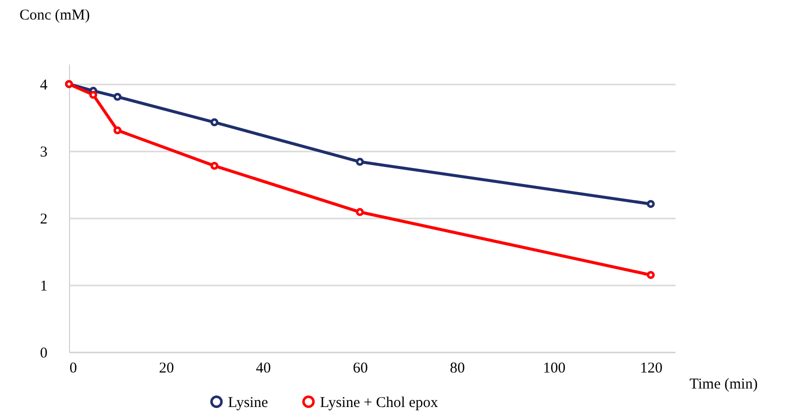 The width and height of the screenshot is (789, 419). What do you see at coordinates (248, 402) in the screenshot?
I see `legend-label: Lysine` at bounding box center [248, 402].